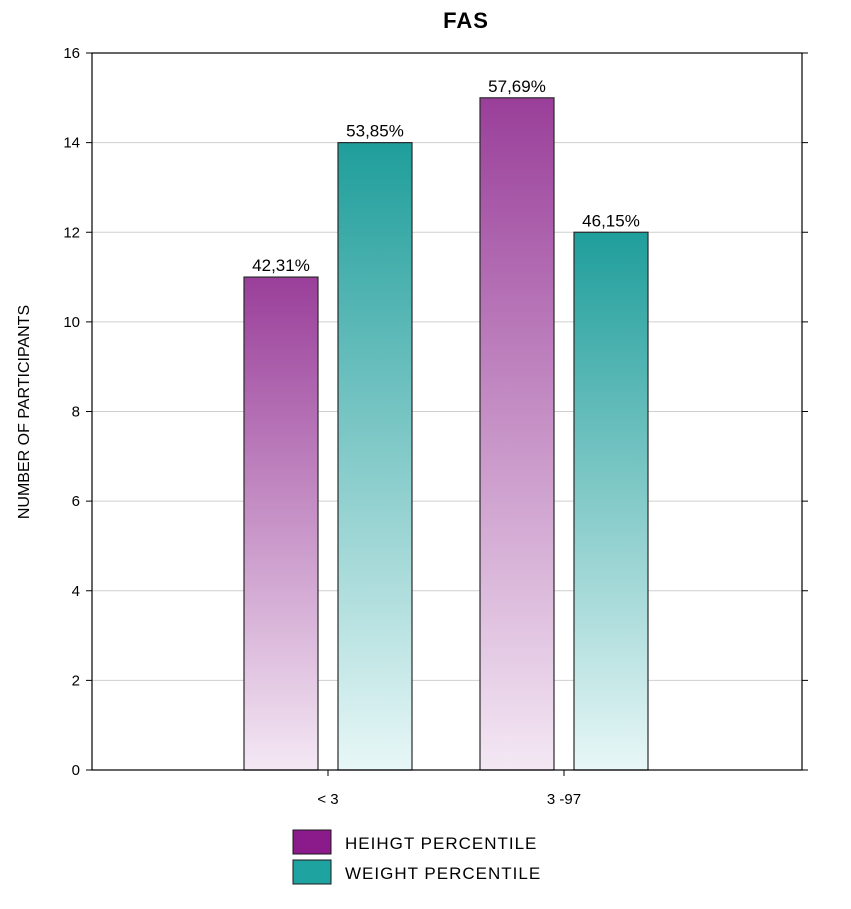 The height and width of the screenshot is (909, 851). I want to click on data-label: 46,15%, so click(611, 220).